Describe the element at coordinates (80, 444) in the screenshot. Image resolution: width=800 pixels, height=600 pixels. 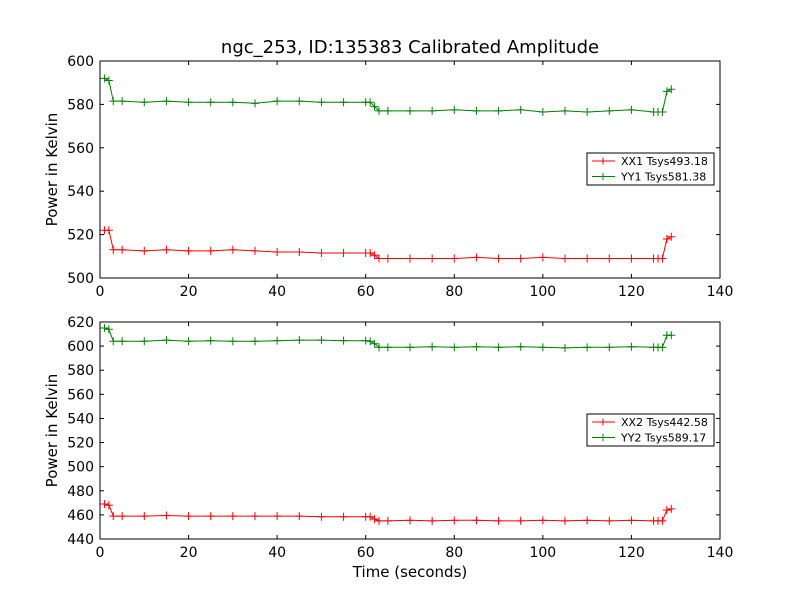
I see `y-tick-label: 520` at that location.